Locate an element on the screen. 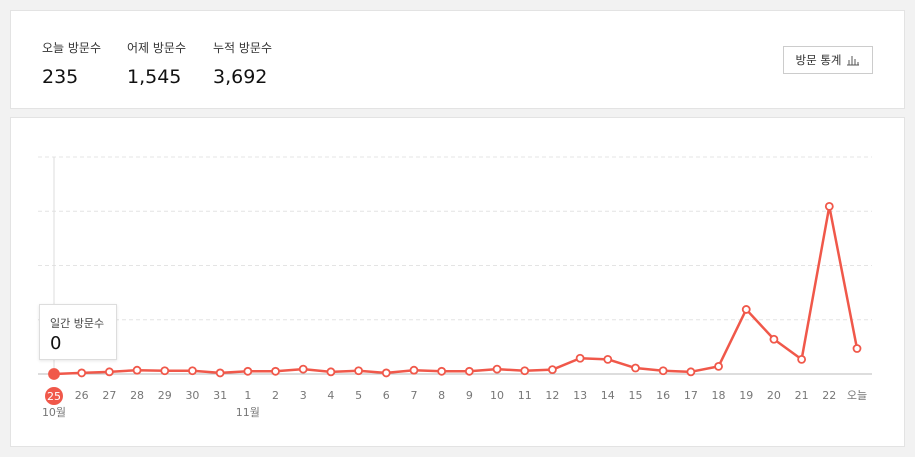  x-tick-label: 7 is located at coordinates (413, 395).